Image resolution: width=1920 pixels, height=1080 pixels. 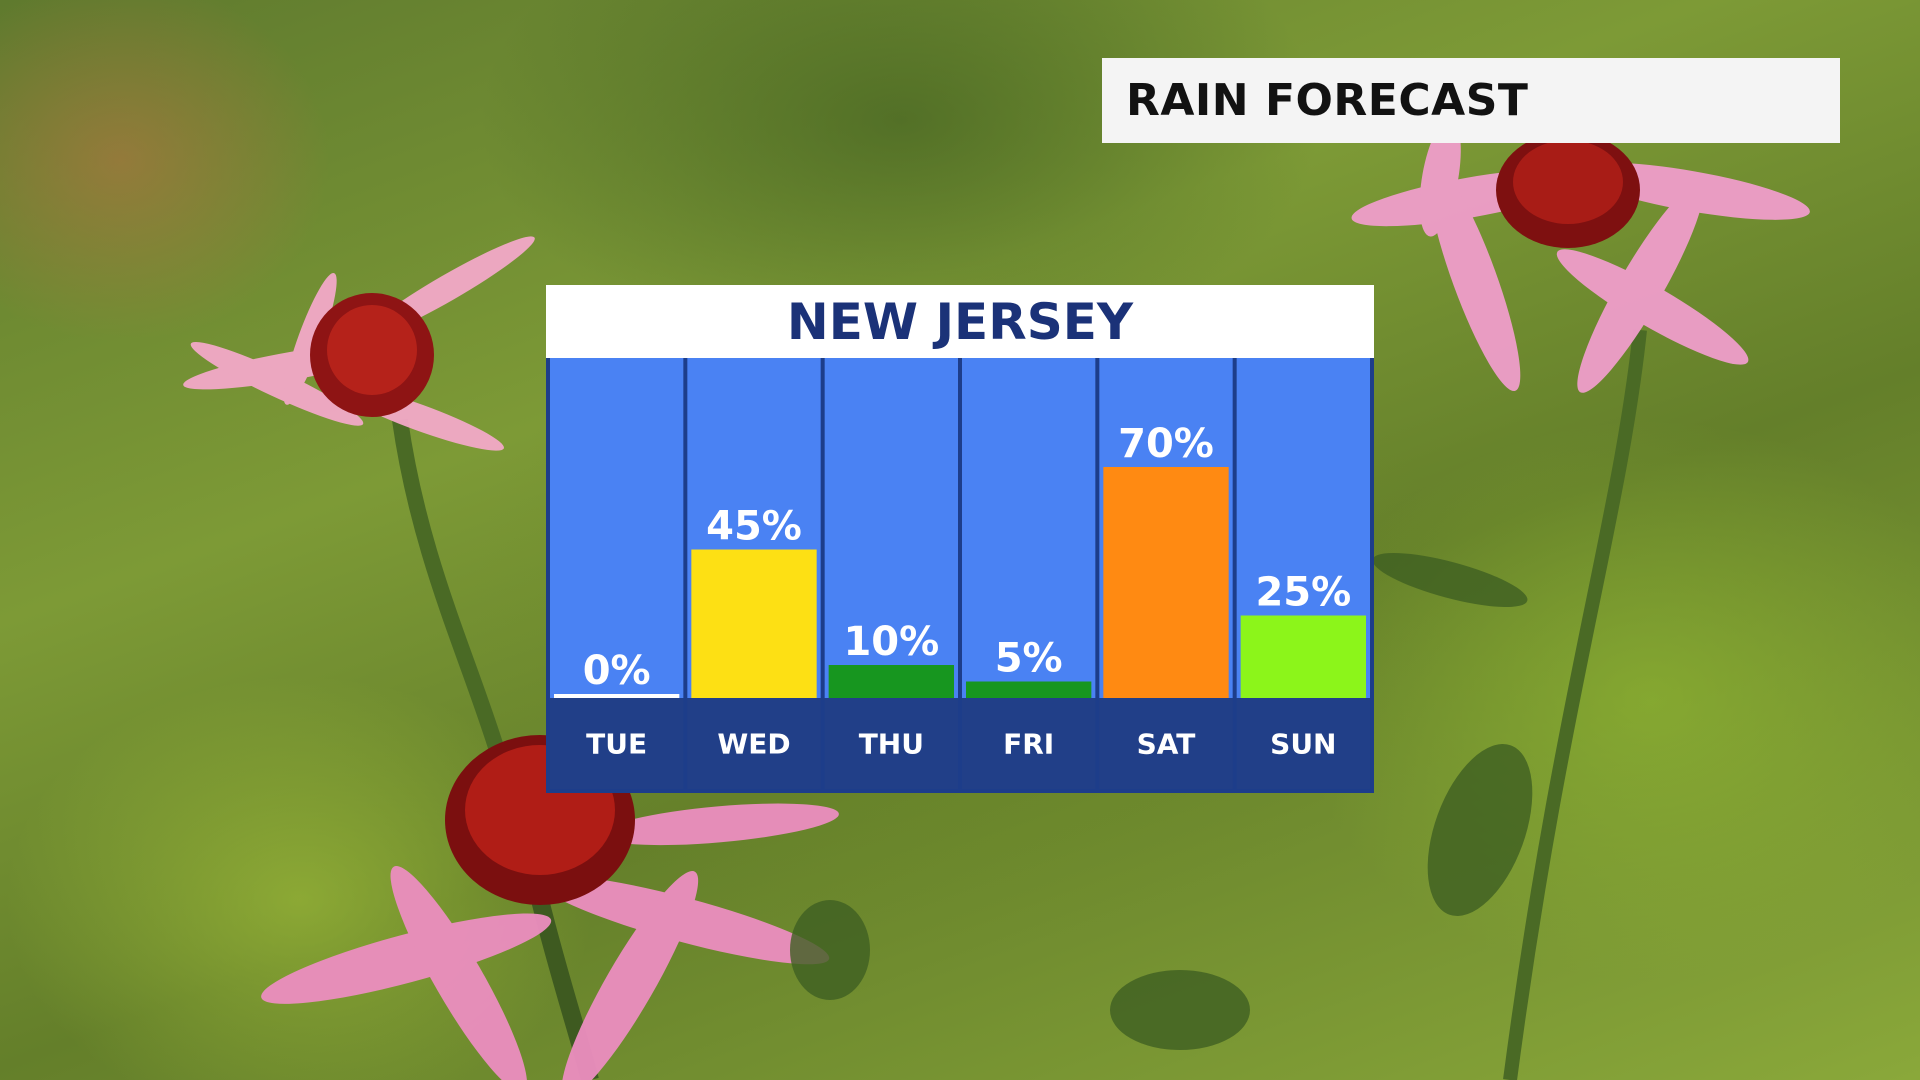 What do you see at coordinates (1166, 444) in the screenshot?
I see `value-label-sat: 70%` at bounding box center [1166, 444].